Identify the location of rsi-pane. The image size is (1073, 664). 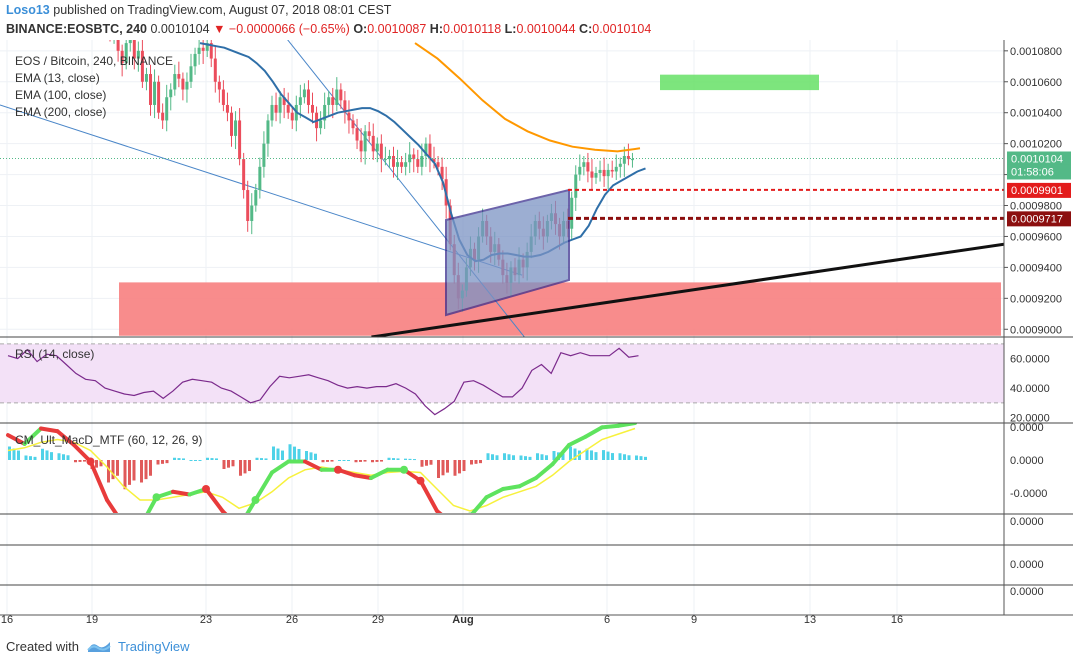
(502, 379).